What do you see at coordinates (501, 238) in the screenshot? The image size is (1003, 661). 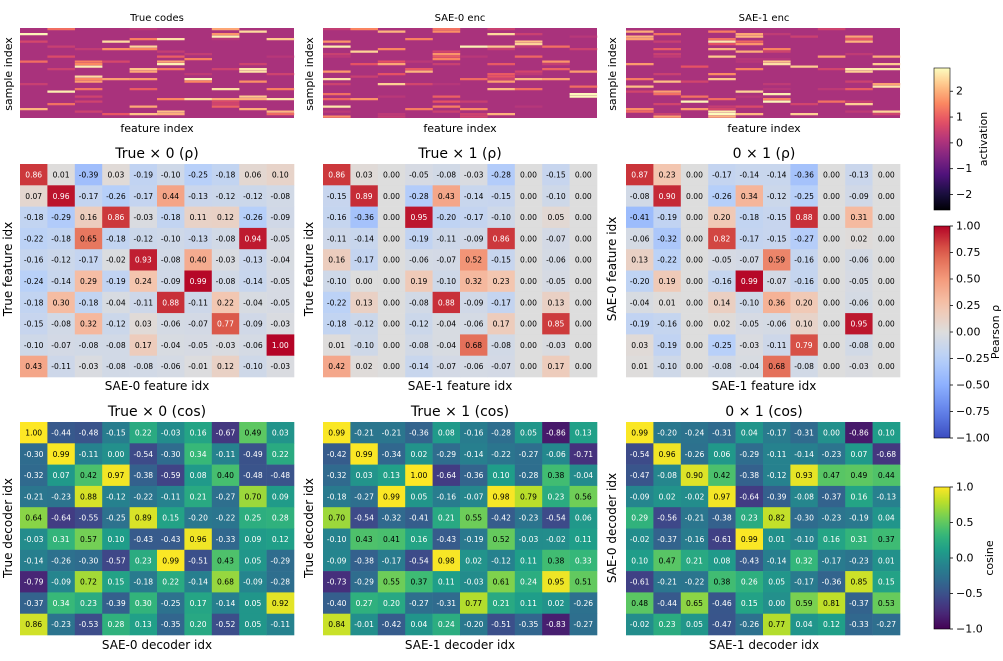 I see `cell-value-label: 0.86` at bounding box center [501, 238].